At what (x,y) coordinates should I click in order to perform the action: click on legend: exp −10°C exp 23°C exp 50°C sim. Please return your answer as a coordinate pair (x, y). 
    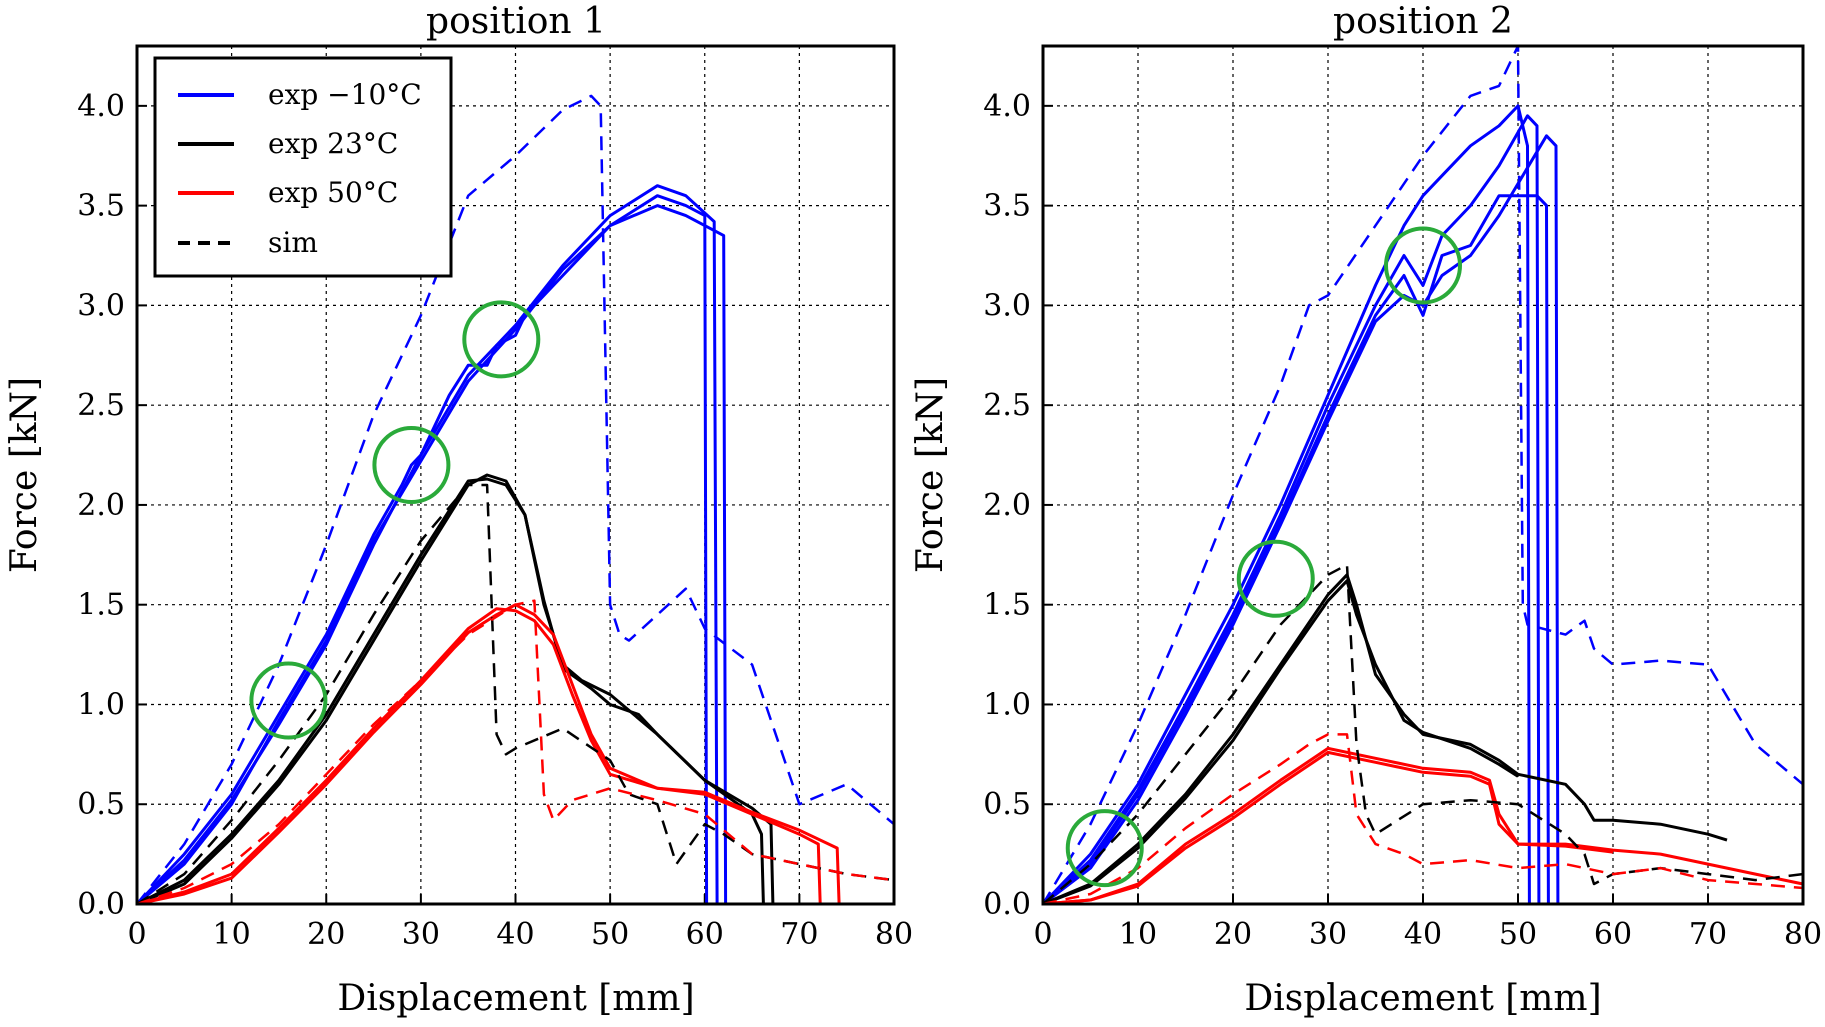
    Looking at the image, I should click on (303, 167).